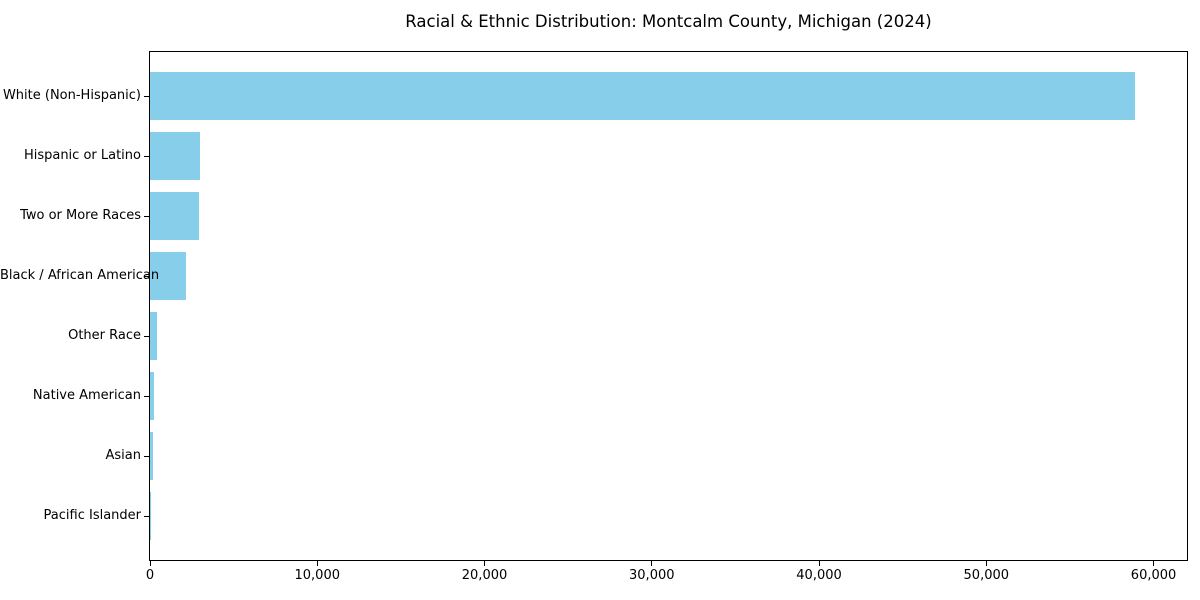 This screenshot has height=600, width=1200. What do you see at coordinates (80, 275) in the screenshot?
I see `y-tick-label: Black / African American` at bounding box center [80, 275].